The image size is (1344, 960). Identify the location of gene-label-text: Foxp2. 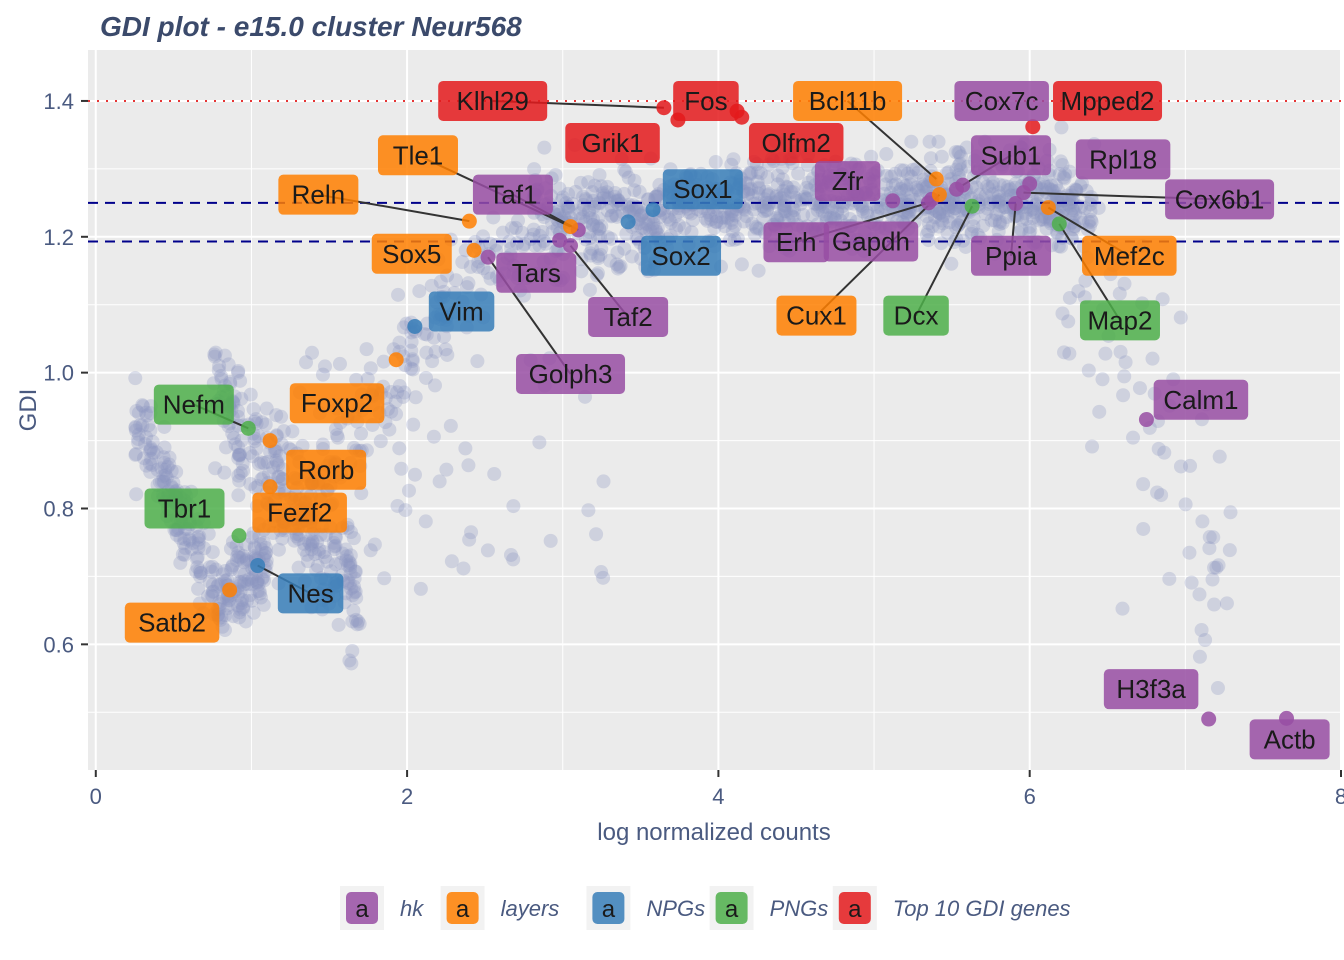
(337, 403).